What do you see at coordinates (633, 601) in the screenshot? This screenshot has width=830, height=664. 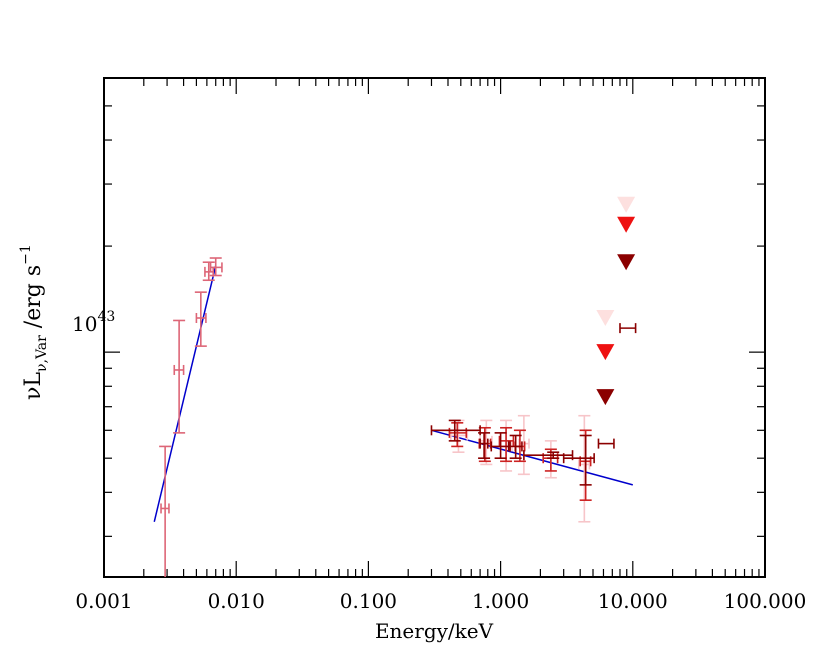 I see `x-tick-label: 10.000` at bounding box center [633, 601].